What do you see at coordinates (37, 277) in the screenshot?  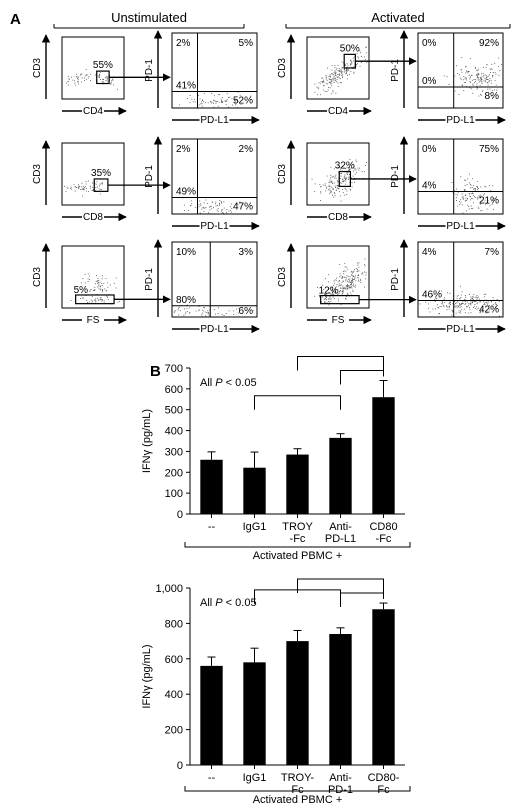 I see `y-axis-label: CD3` at bounding box center [37, 277].